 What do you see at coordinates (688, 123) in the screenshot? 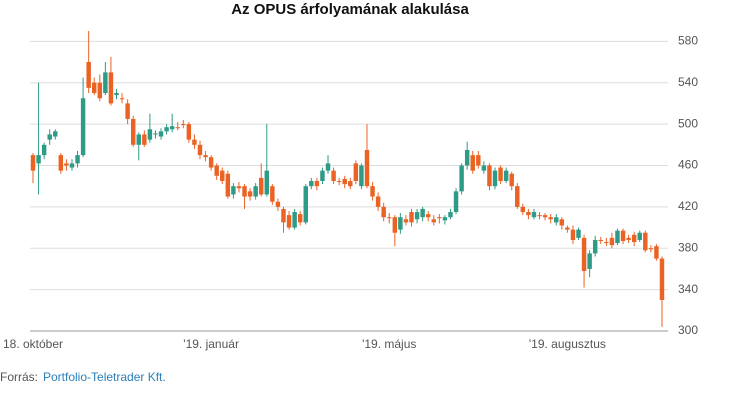
I see `y-tick-label: 500` at bounding box center [688, 123].